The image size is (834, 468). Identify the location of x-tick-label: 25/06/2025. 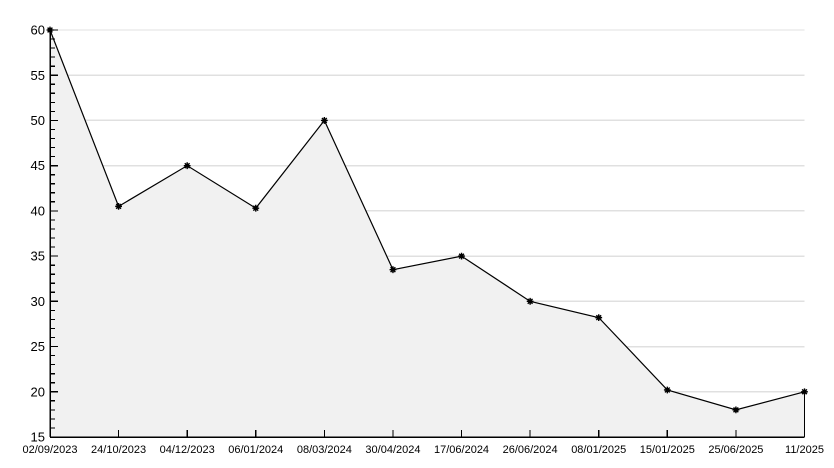
(735, 450).